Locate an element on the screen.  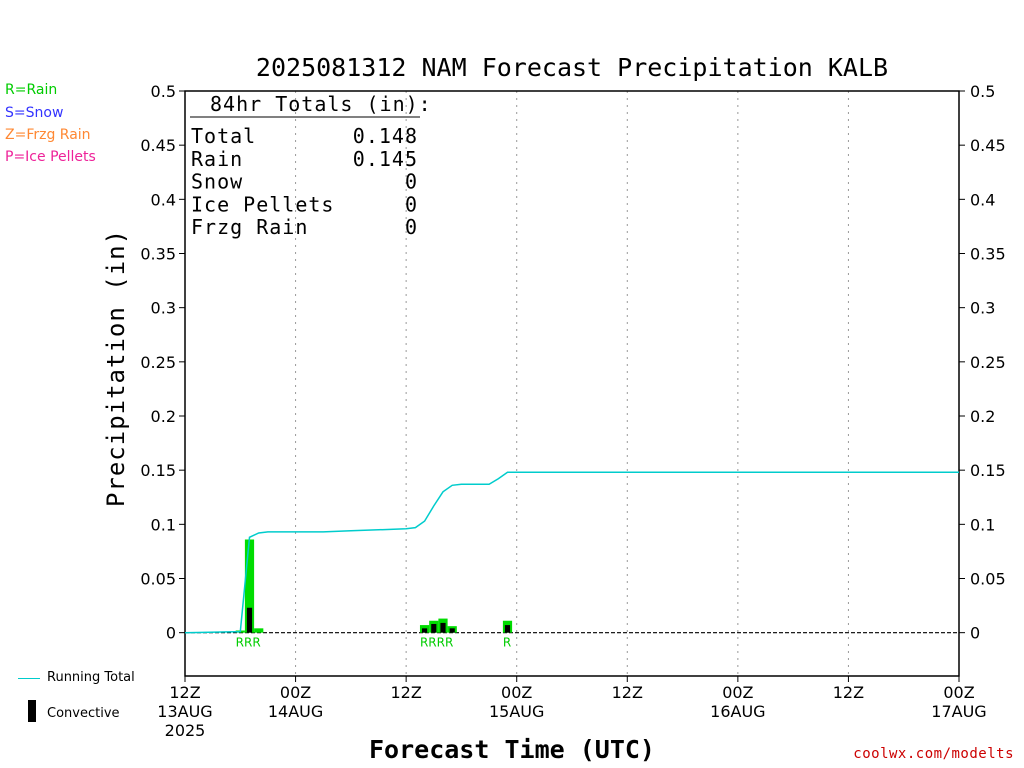
precip-type-label: R is located at coordinates (507, 643).